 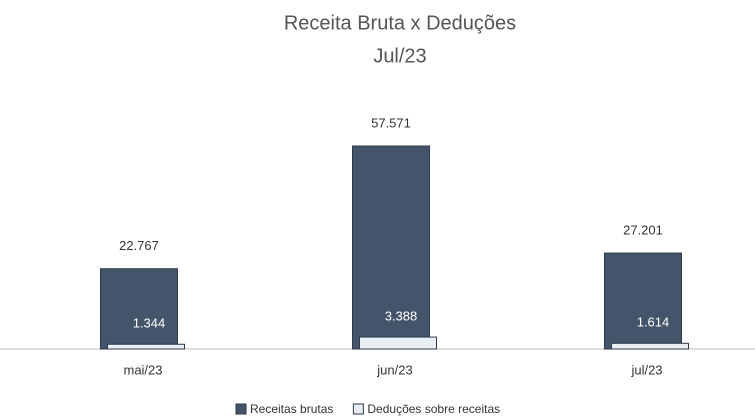 What do you see at coordinates (433, 409) in the screenshot?
I see `legend-label: Deduções sobre receitas` at bounding box center [433, 409].